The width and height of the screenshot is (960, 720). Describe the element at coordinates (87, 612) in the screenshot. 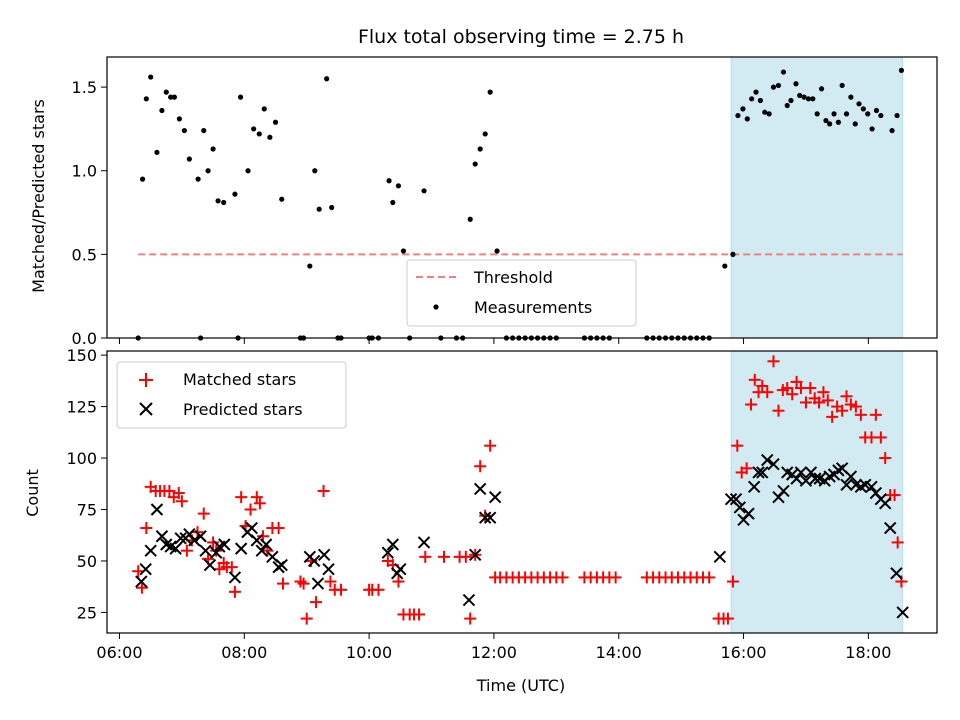

I see `y-tick-label: 25` at that location.